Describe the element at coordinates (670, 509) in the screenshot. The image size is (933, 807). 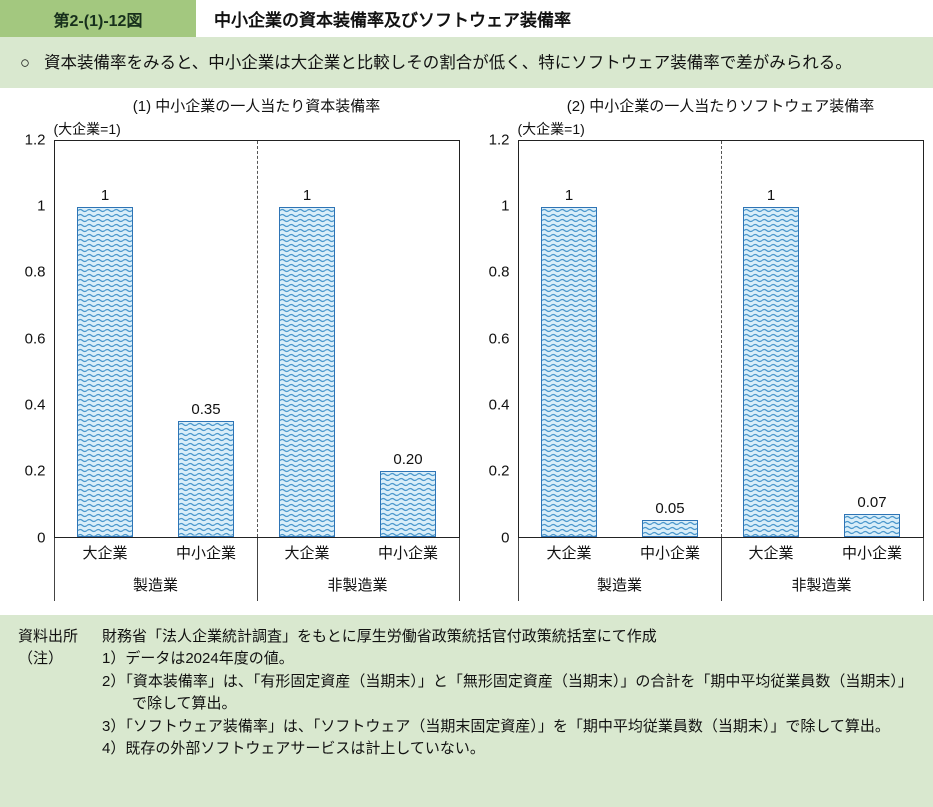
I see `bar-value-label: 0.05` at that location.